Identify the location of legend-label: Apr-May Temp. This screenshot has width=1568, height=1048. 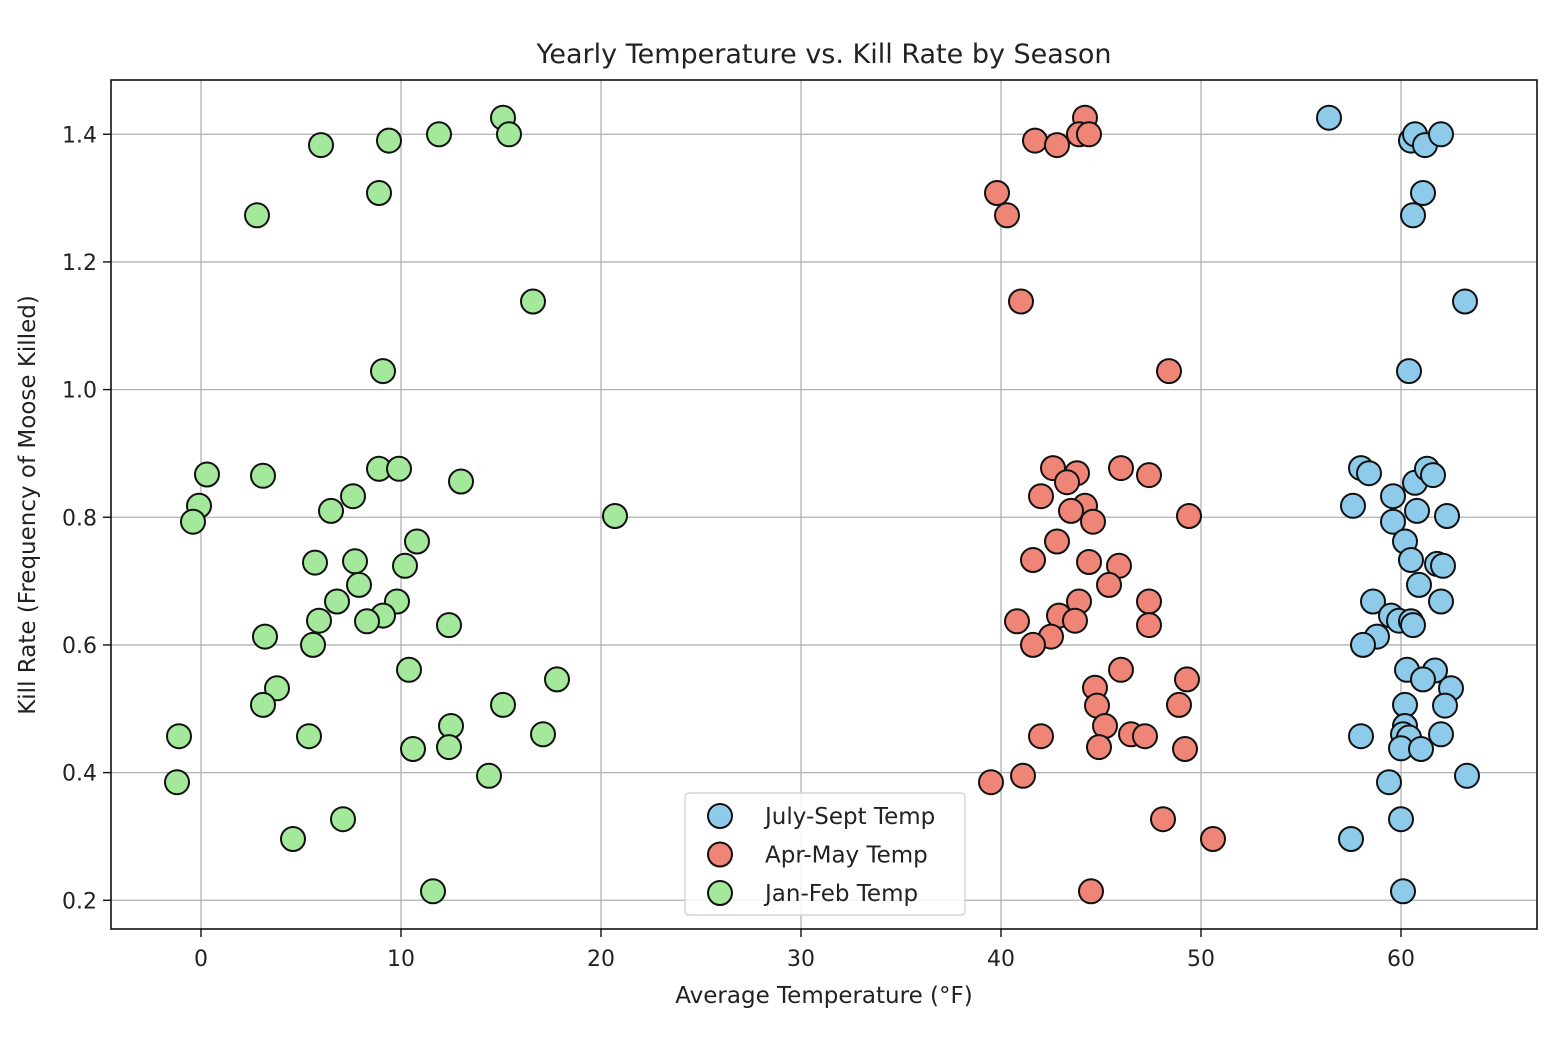
(846, 856).